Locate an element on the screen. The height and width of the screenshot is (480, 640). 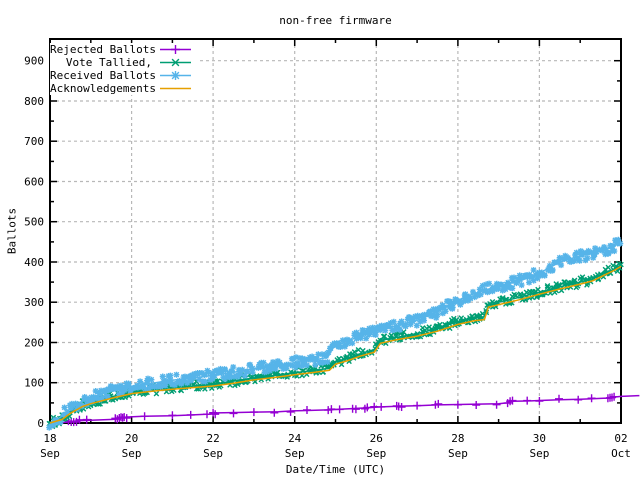
x-tick-day: 24 is located at coordinates (295, 438).